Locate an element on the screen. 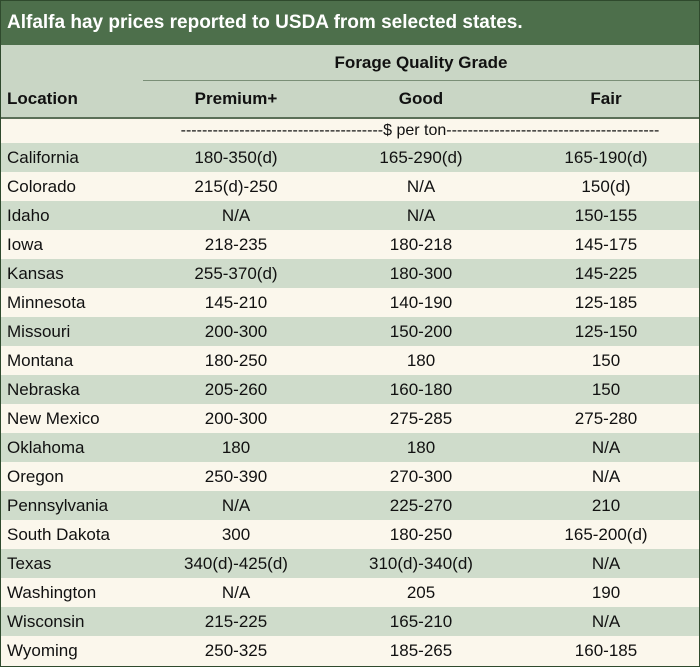 This screenshot has width=700, height=667. table-row: Wyoming 250-325 185-265 160-185 is located at coordinates (350, 650).